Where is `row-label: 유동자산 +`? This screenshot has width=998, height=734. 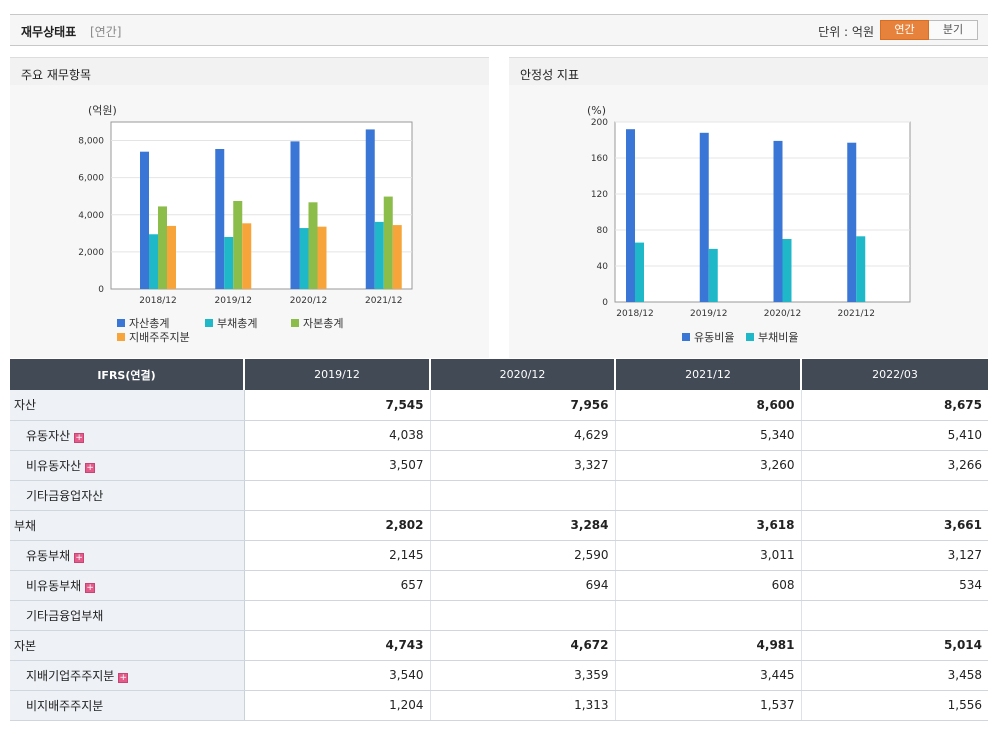 row-label: 유동자산 + is located at coordinates (127, 435).